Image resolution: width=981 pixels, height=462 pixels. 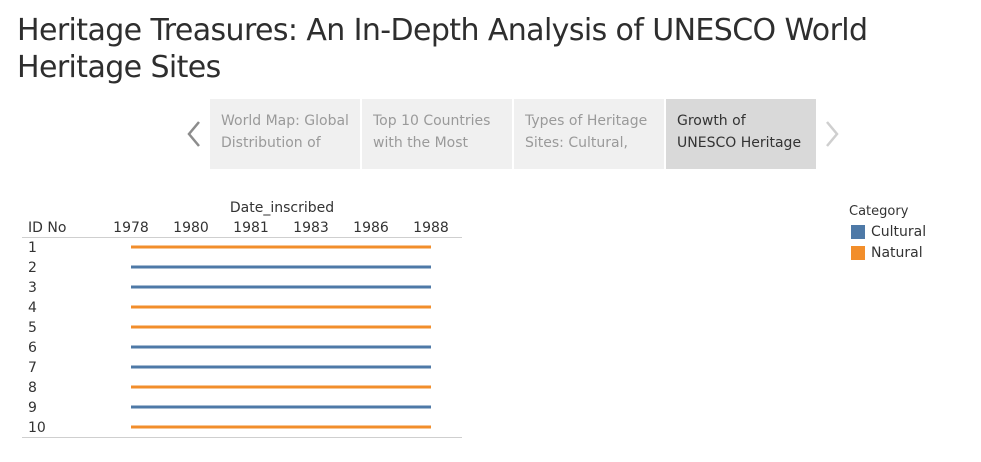 What do you see at coordinates (282, 208) in the screenshot?
I see `x-axis-title: Date_inscribed` at bounding box center [282, 208].